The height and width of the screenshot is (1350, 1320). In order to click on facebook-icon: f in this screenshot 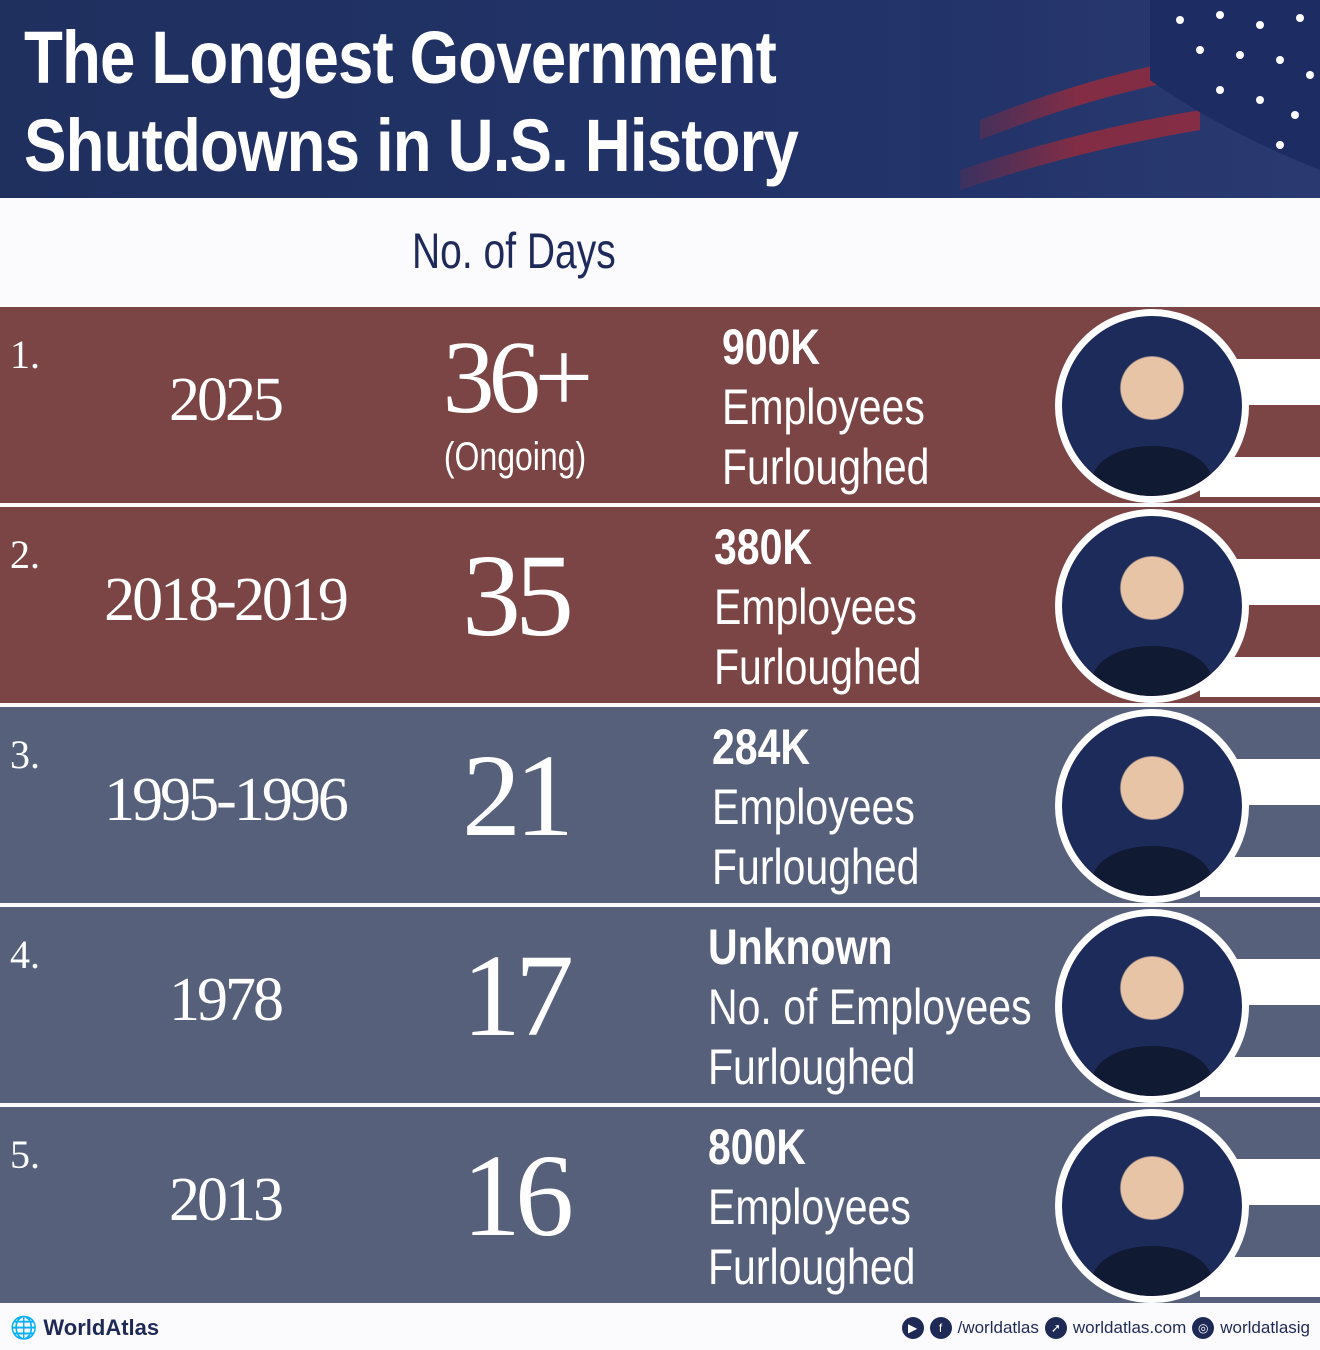, I will do `click(940, 1328)`.